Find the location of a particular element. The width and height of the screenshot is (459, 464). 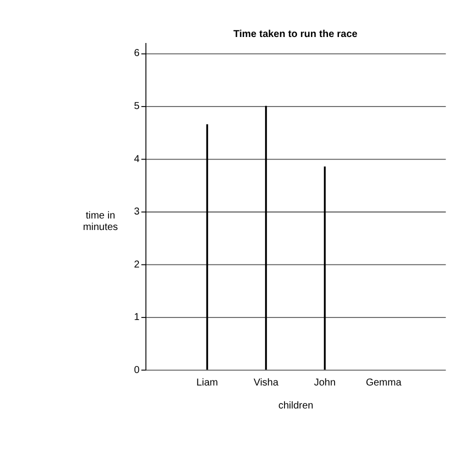

chart-title: Time taken to run the race is located at coordinates (295, 34).